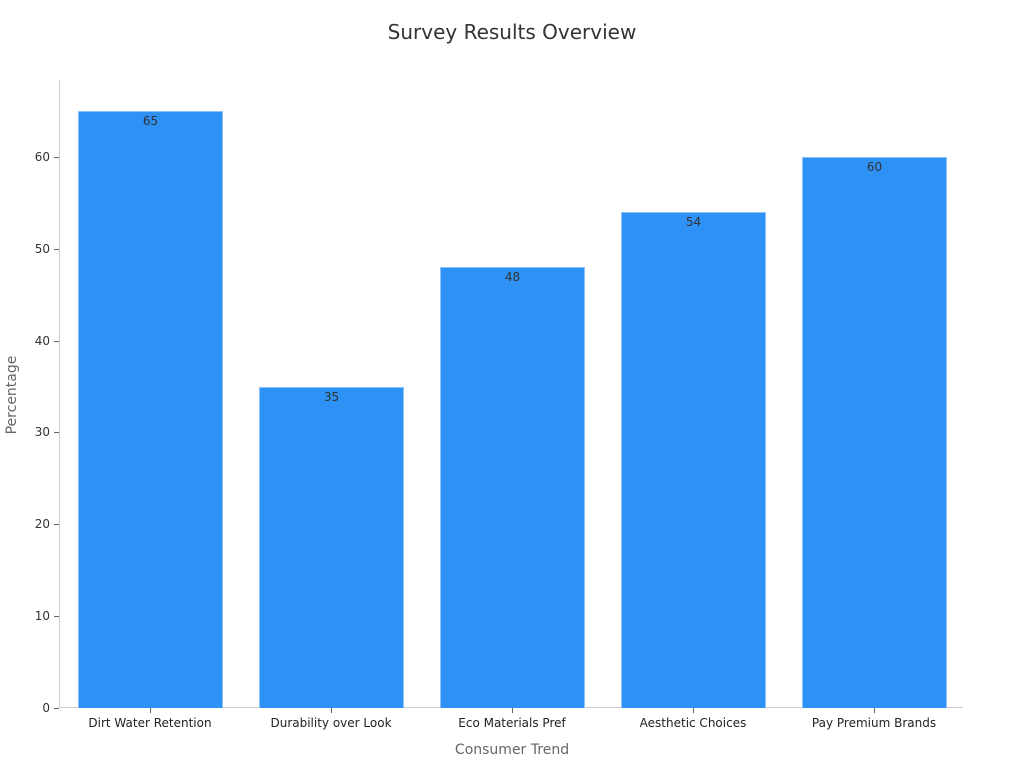 The width and height of the screenshot is (1024, 768). Describe the element at coordinates (30, 249) in the screenshot. I see `y-tick-50: 50` at that location.